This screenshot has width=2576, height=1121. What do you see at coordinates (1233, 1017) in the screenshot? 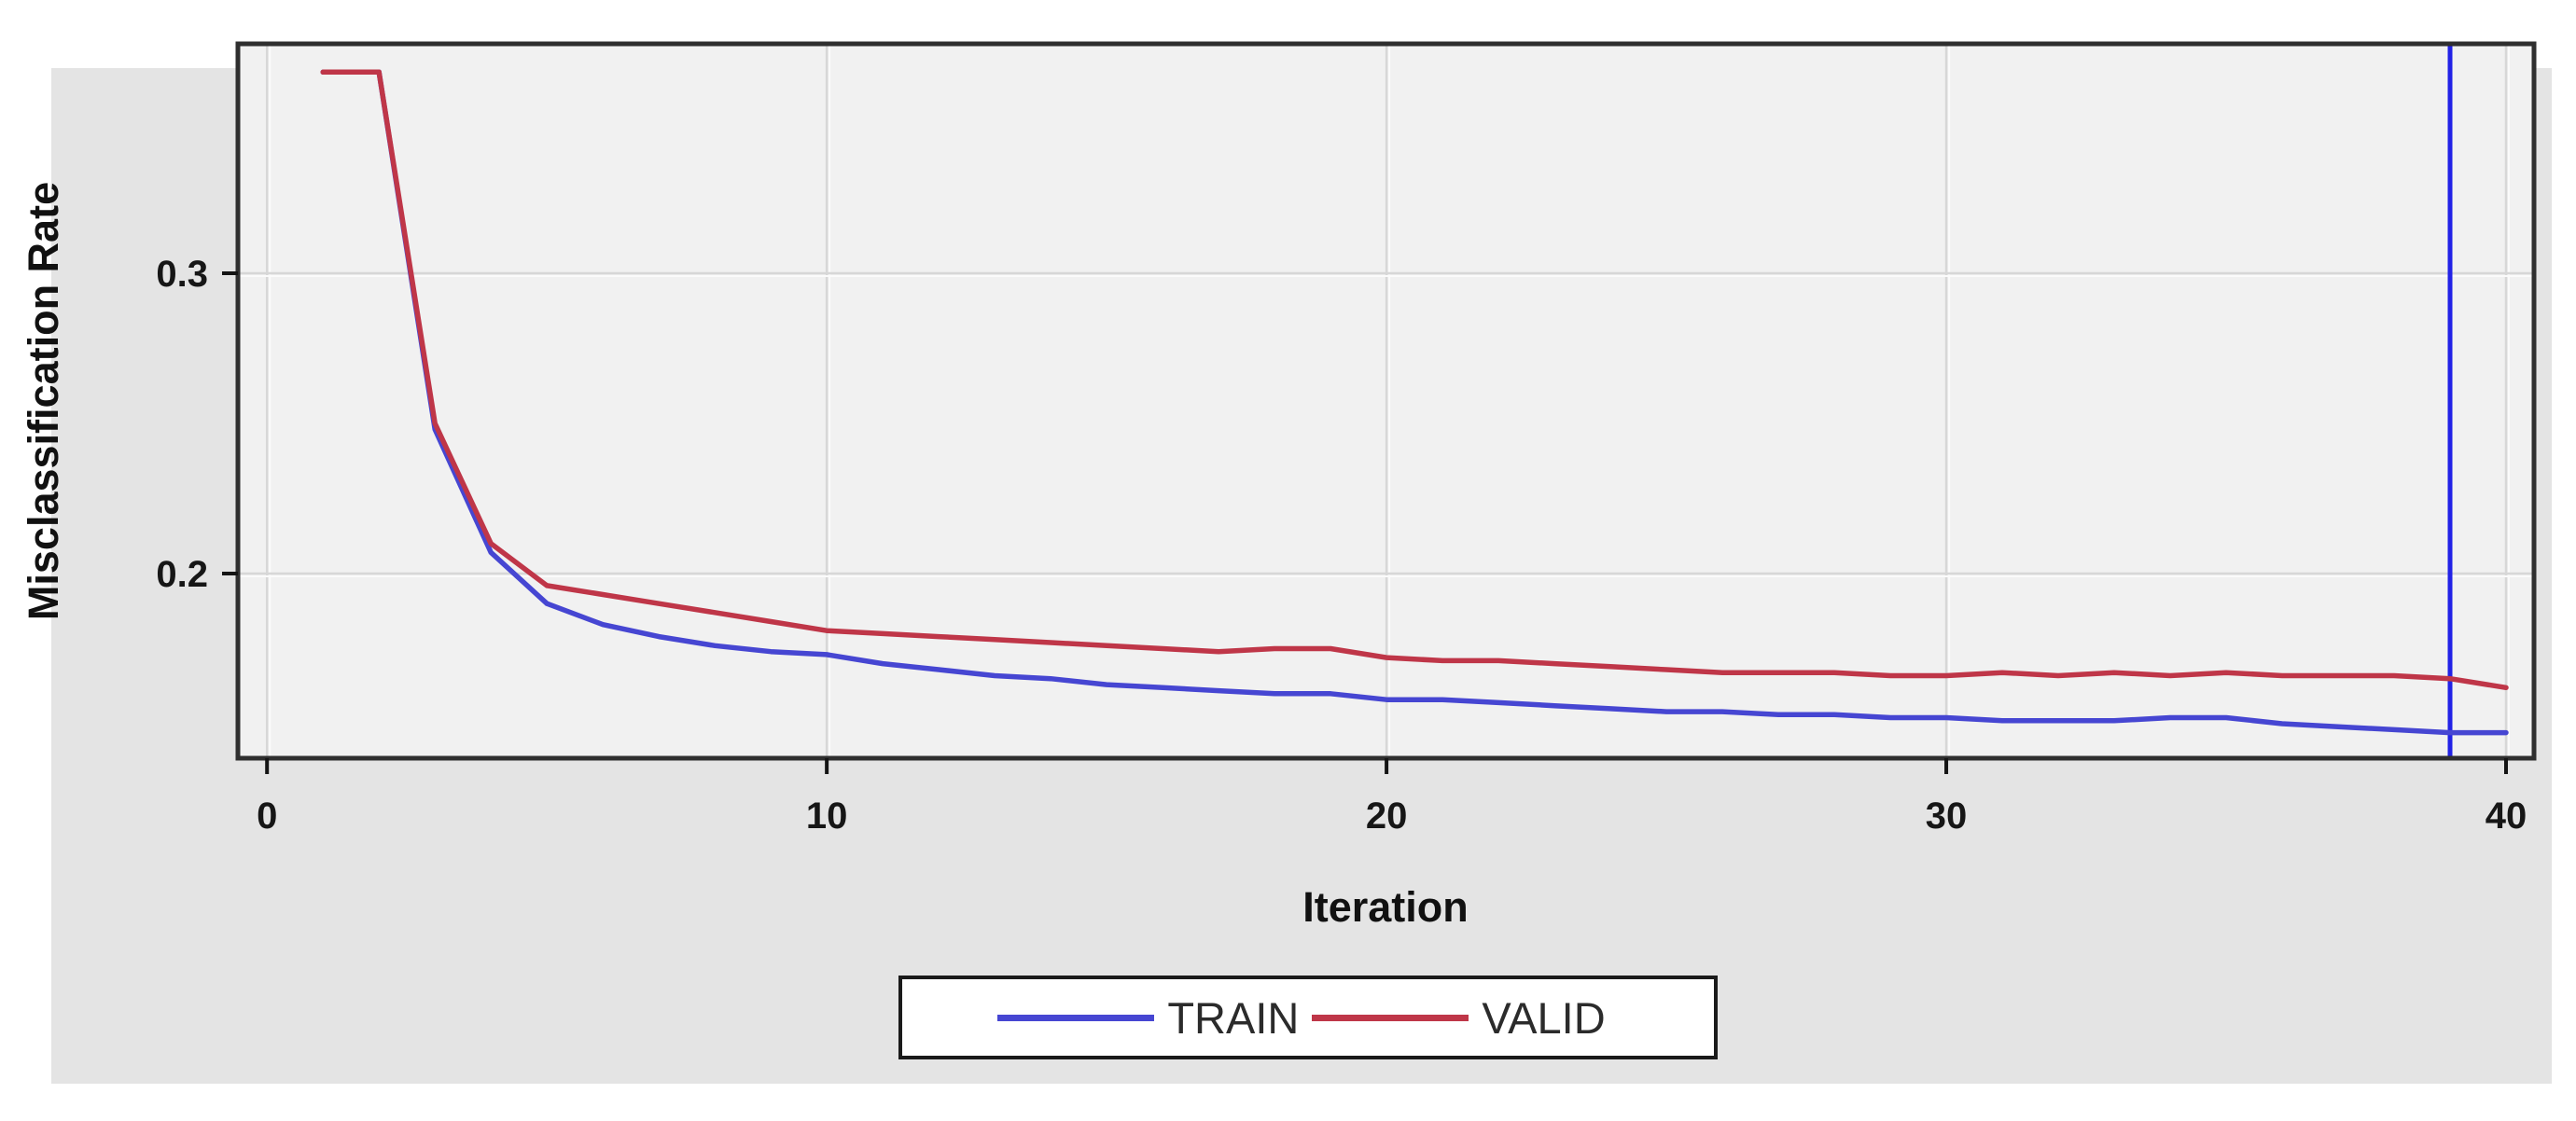
I see `train-legend-label: TRAIN` at bounding box center [1233, 1017].